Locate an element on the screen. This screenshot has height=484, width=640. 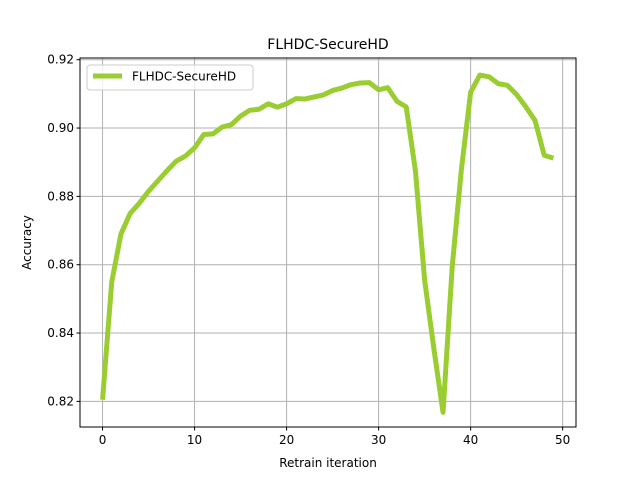
y-tick-label: 0.88 is located at coordinates (60, 196).